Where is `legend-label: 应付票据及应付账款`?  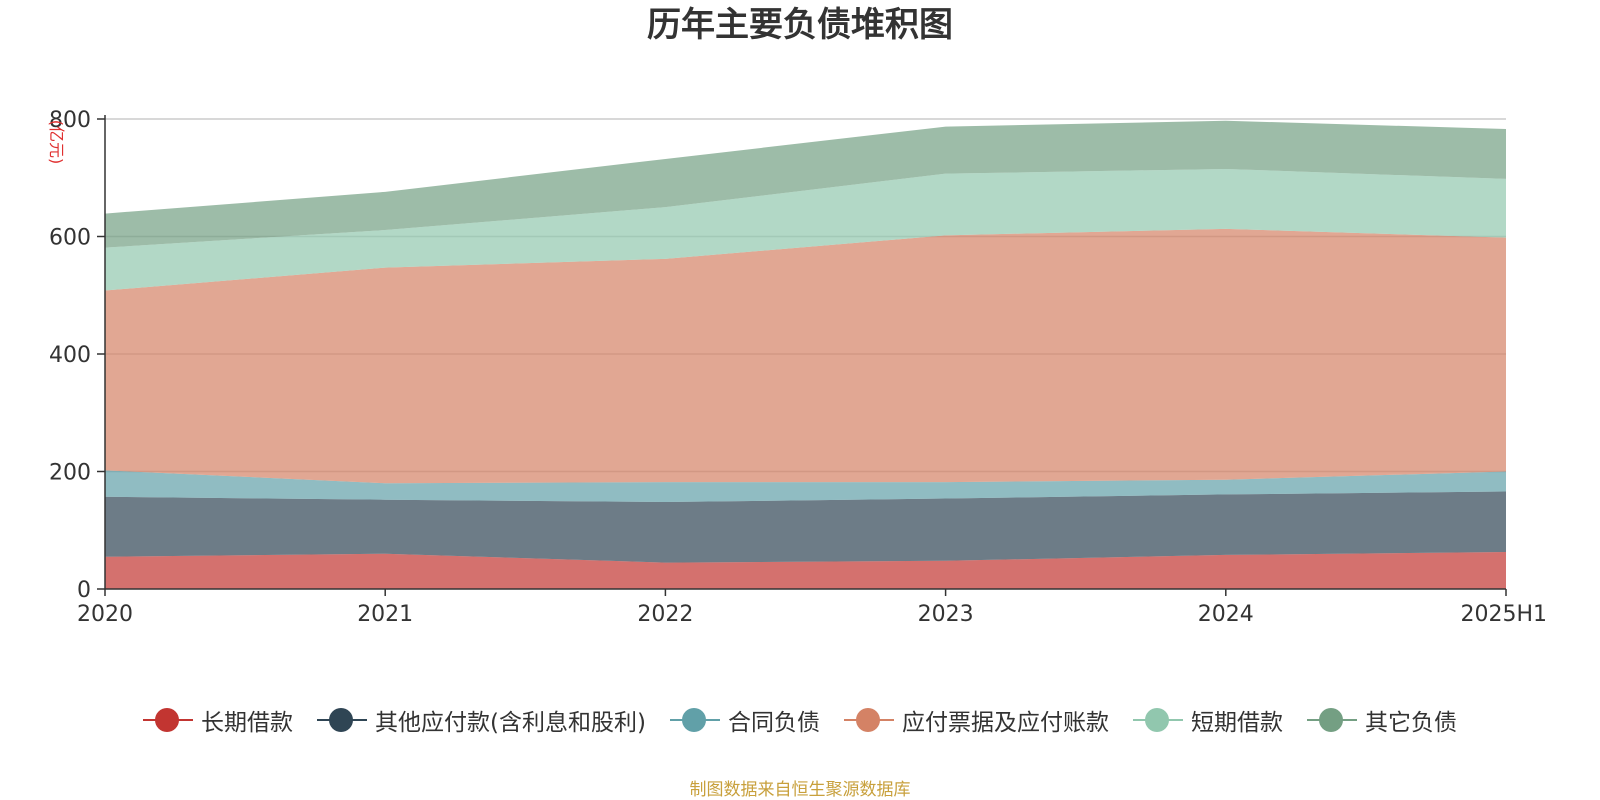
legend-label: 应付票据及应付账款 is located at coordinates (1005, 723).